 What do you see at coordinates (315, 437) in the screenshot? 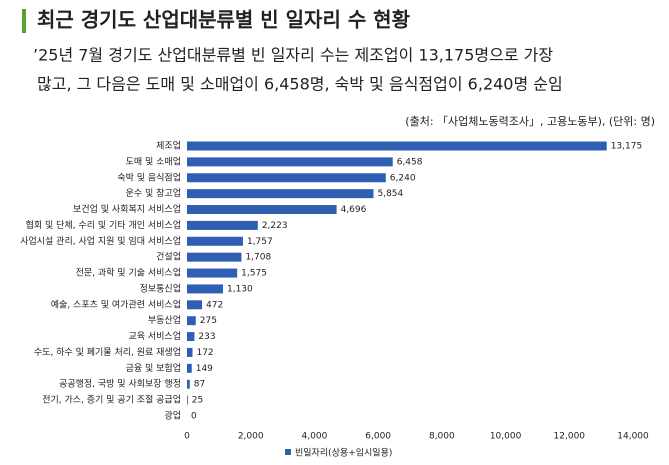
I see `x-tick-label: 4,000` at bounding box center [315, 437].